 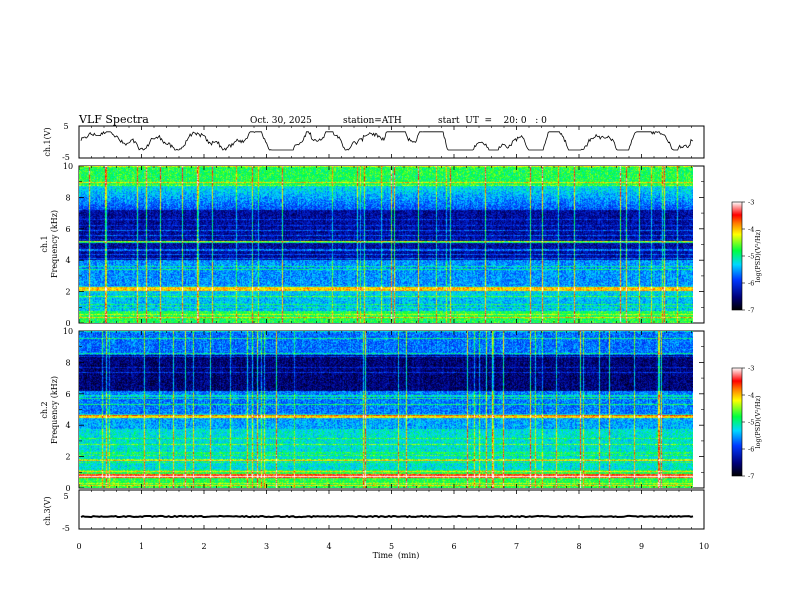 I want to click on ch3-ytick-bottom: -5, so click(x=66, y=528).